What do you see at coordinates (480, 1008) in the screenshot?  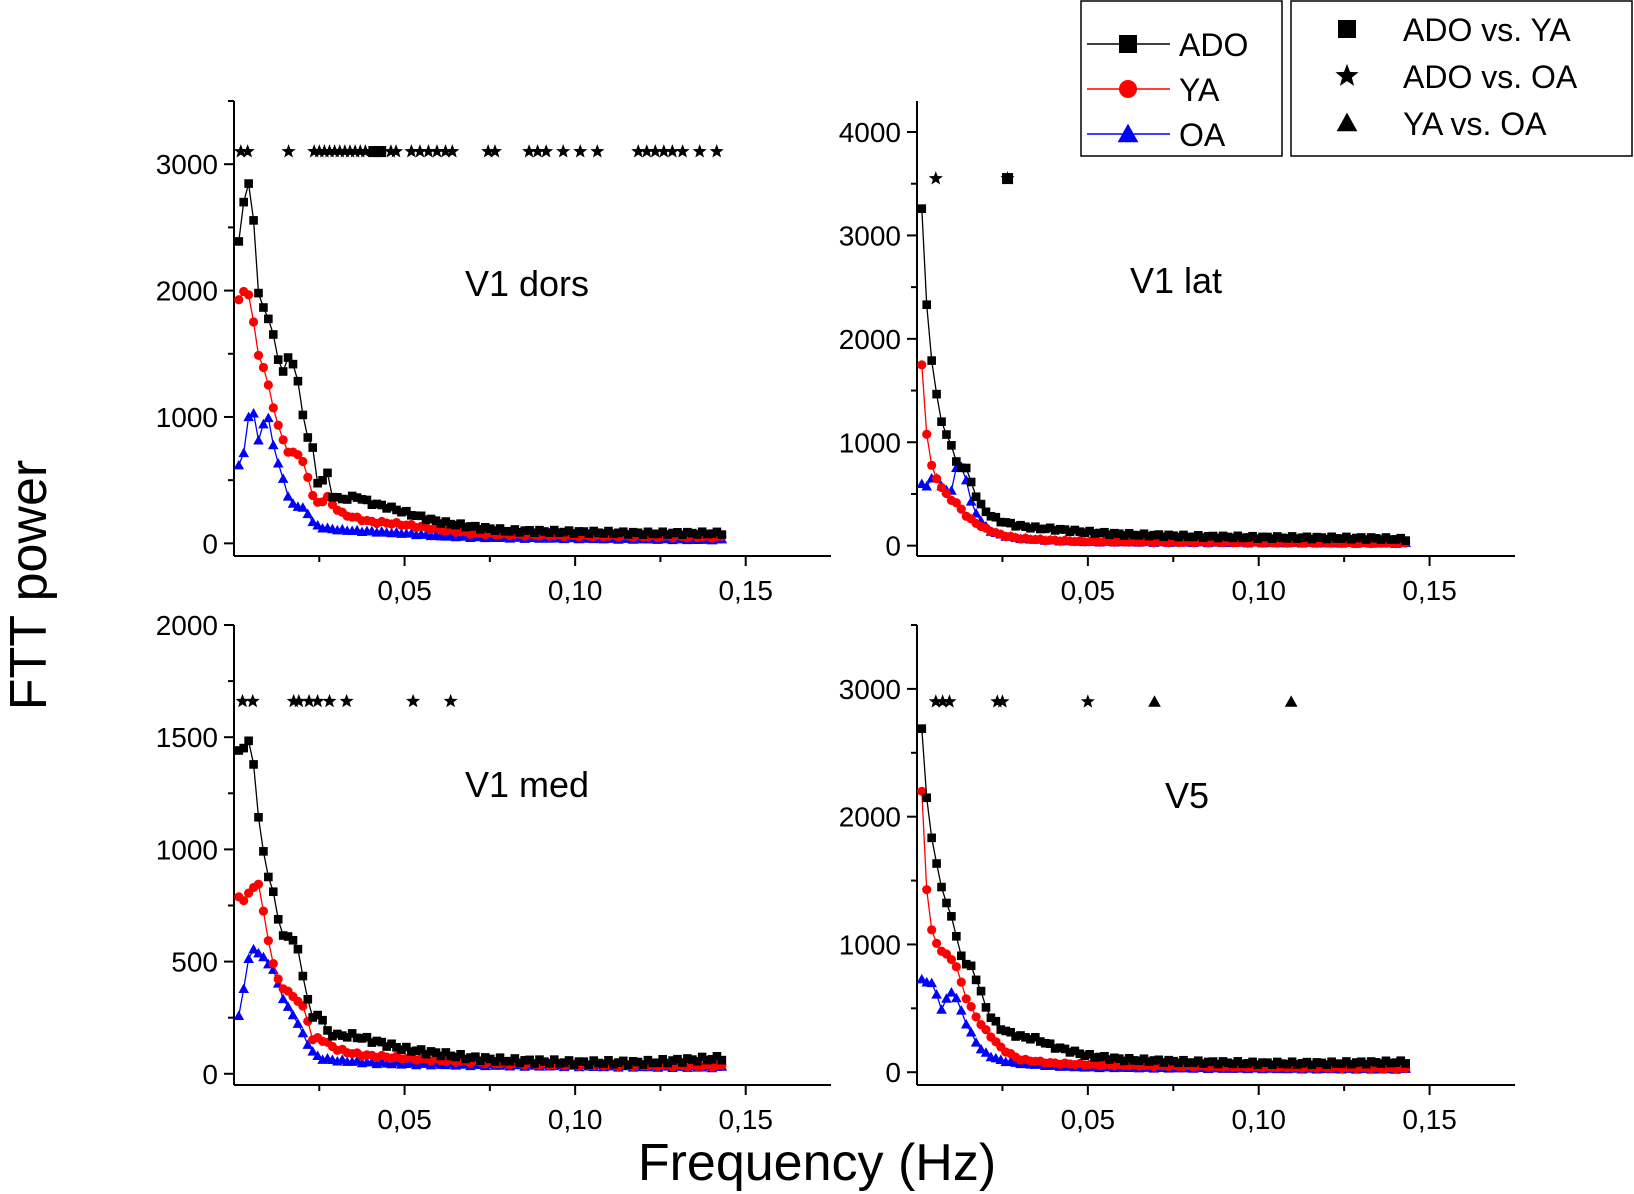 I see `series-oa` at bounding box center [480, 1008].